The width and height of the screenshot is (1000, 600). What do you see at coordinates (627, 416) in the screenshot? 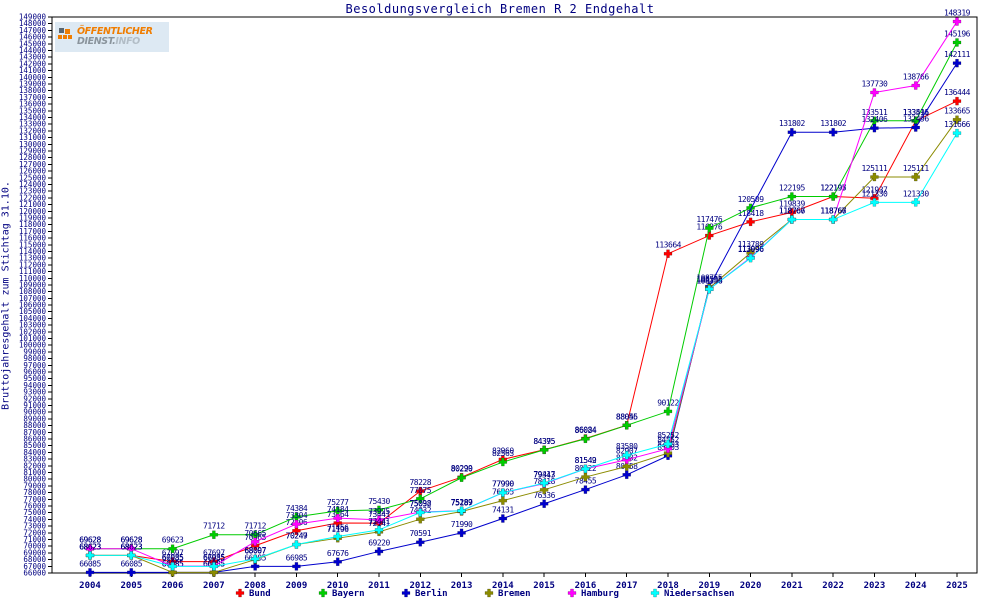
I see `point-label-bayern: 88046` at bounding box center [627, 416].